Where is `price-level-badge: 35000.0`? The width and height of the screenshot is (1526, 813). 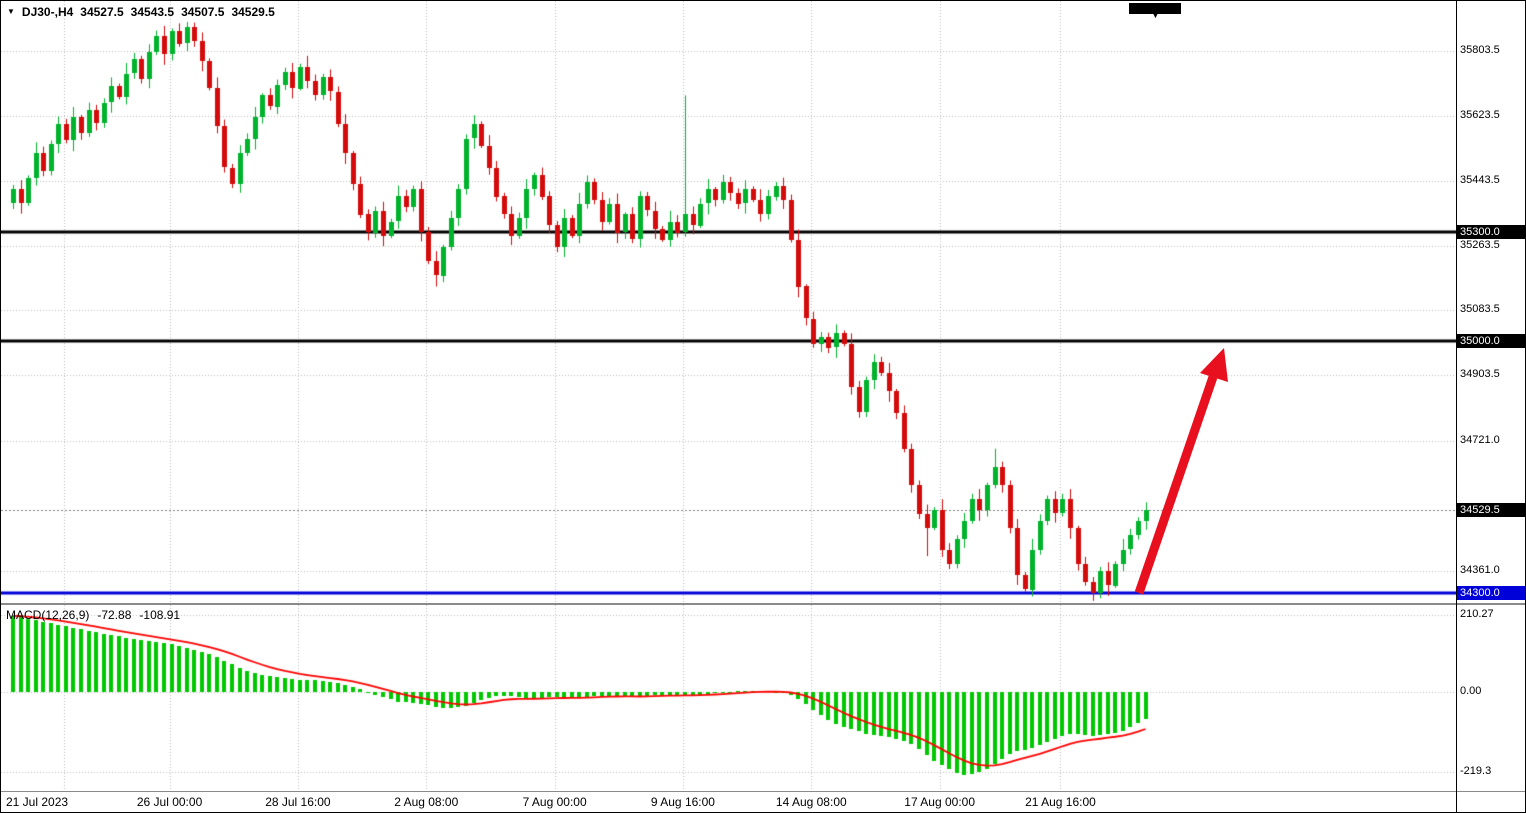 price-level-badge: 35000.0 is located at coordinates (1491, 340).